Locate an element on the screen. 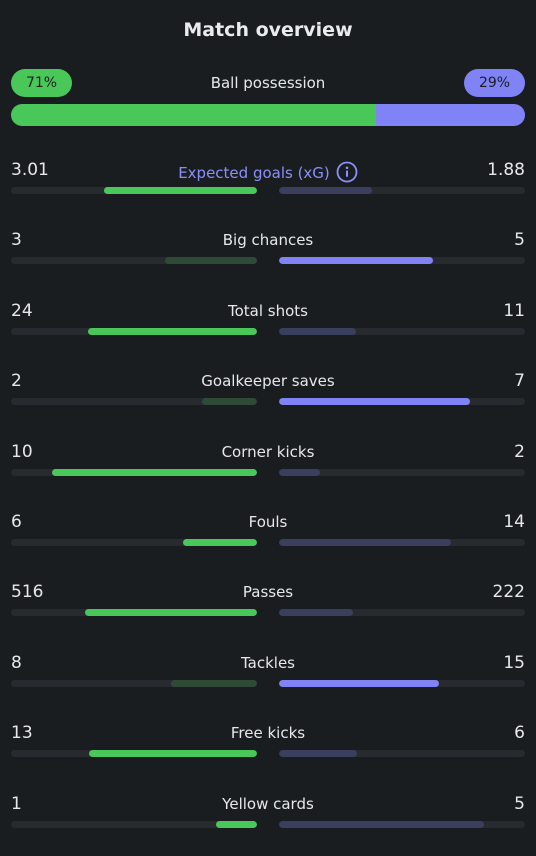 The height and width of the screenshot is (856, 536). stat-label: Expected goals (xG) is located at coordinates (268, 172).